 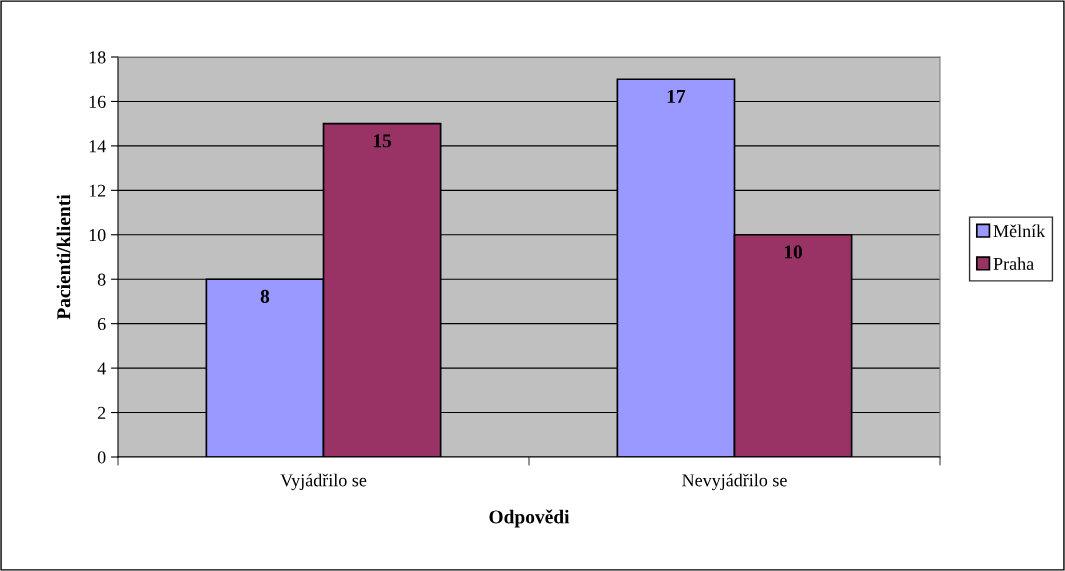 I want to click on data-label: 15, so click(x=382, y=141).